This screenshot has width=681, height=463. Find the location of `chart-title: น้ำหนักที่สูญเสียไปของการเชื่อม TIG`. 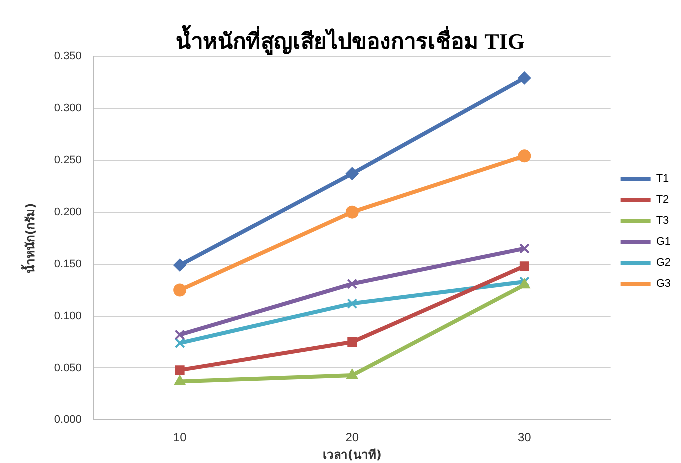

chart-title: น้ำหนักที่สูญเสียไปของการเชื่อม TIG is located at coordinates (350, 40).